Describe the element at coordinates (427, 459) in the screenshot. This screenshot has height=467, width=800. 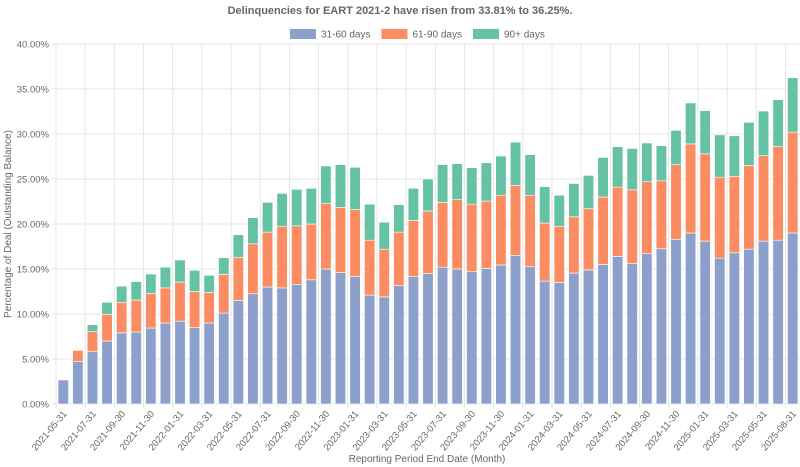
I see `x-axis-title: Reporting Period End Date (Month)` at that location.